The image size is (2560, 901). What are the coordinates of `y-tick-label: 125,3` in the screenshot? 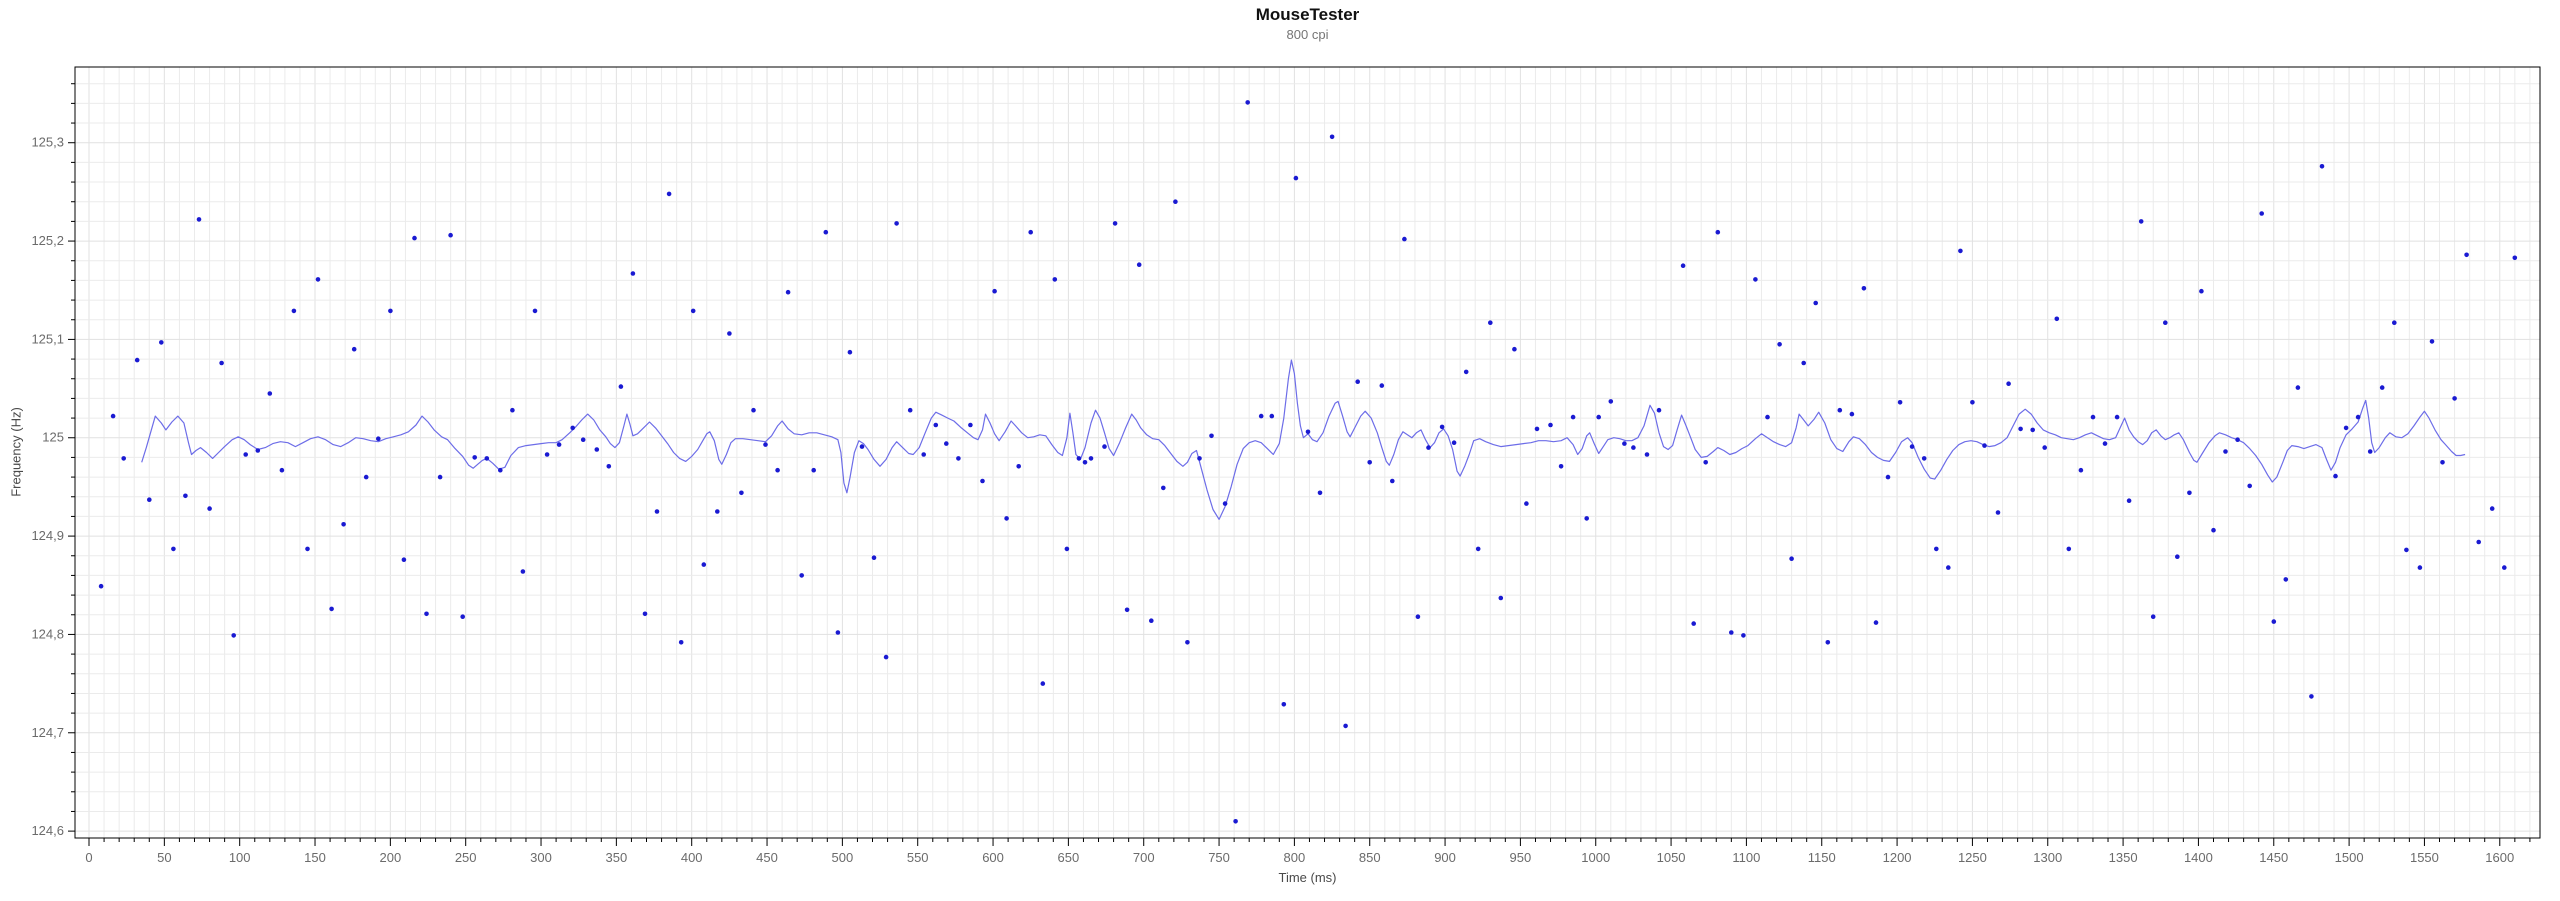 It's located at (47, 142).